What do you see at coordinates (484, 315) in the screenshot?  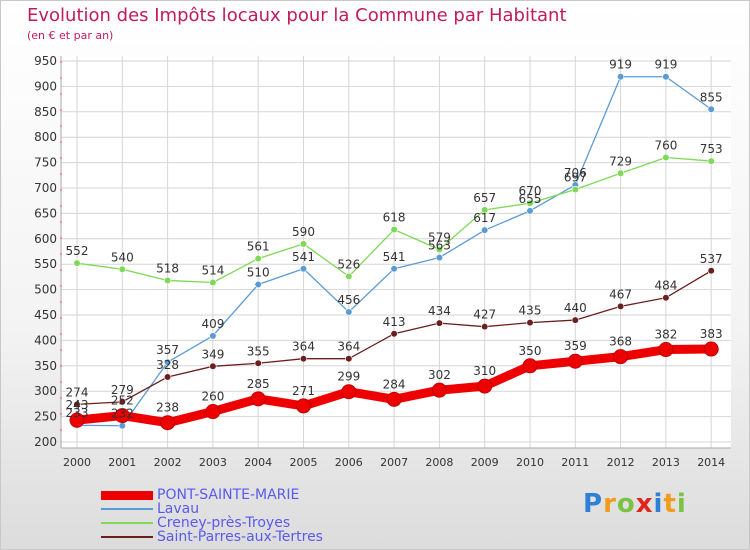 I see `data-label: 427` at bounding box center [484, 315].